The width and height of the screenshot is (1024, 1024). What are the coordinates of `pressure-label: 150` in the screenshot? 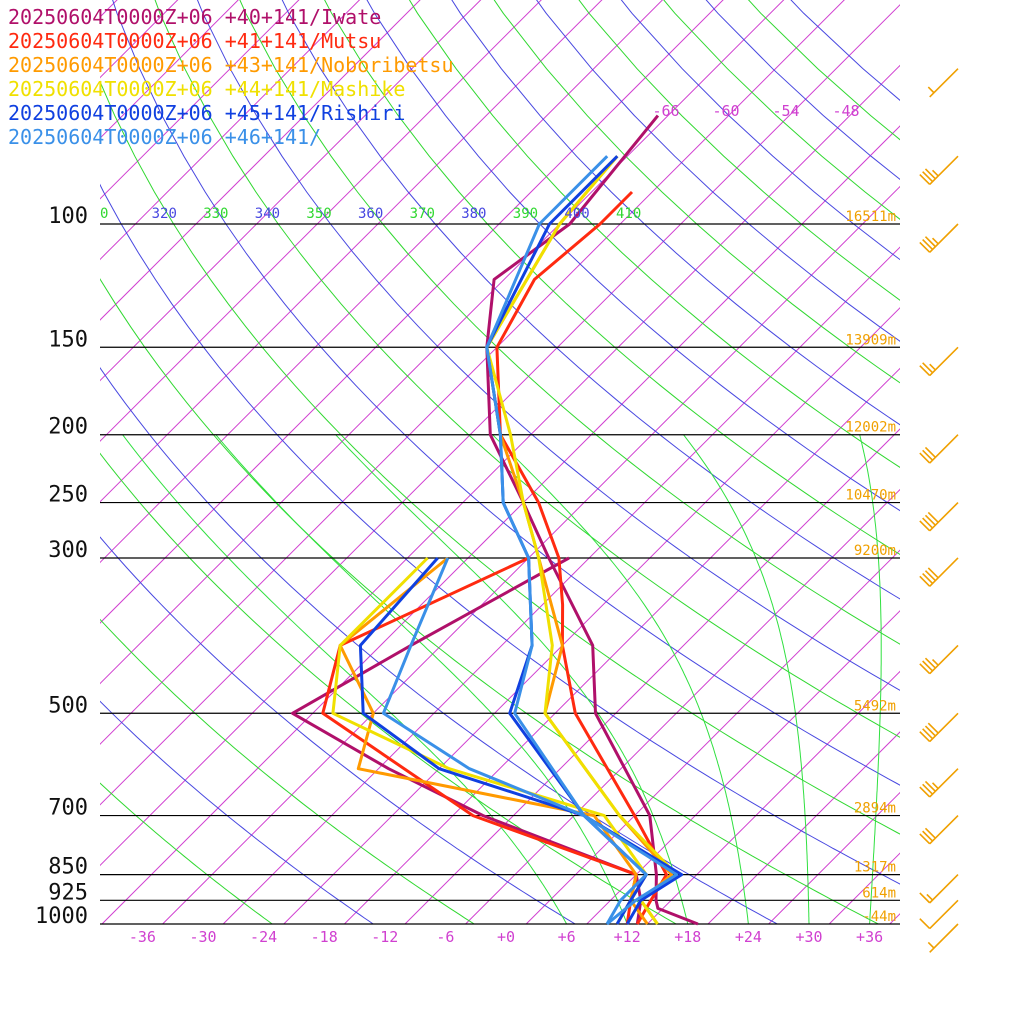 It's located at (68, 339).